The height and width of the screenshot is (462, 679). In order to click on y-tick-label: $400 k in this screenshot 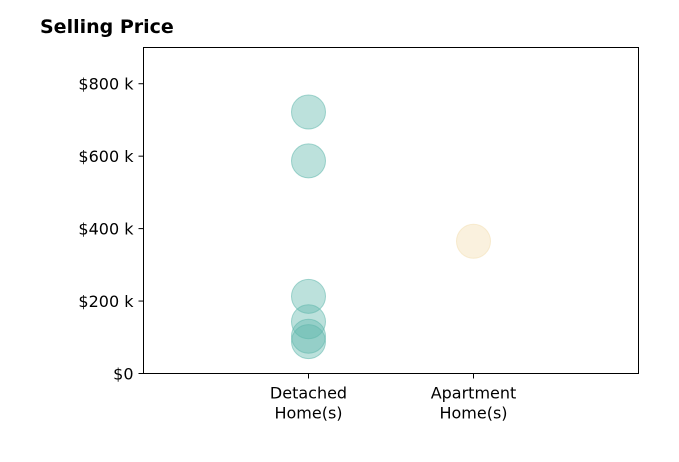, I will do `click(106, 229)`.